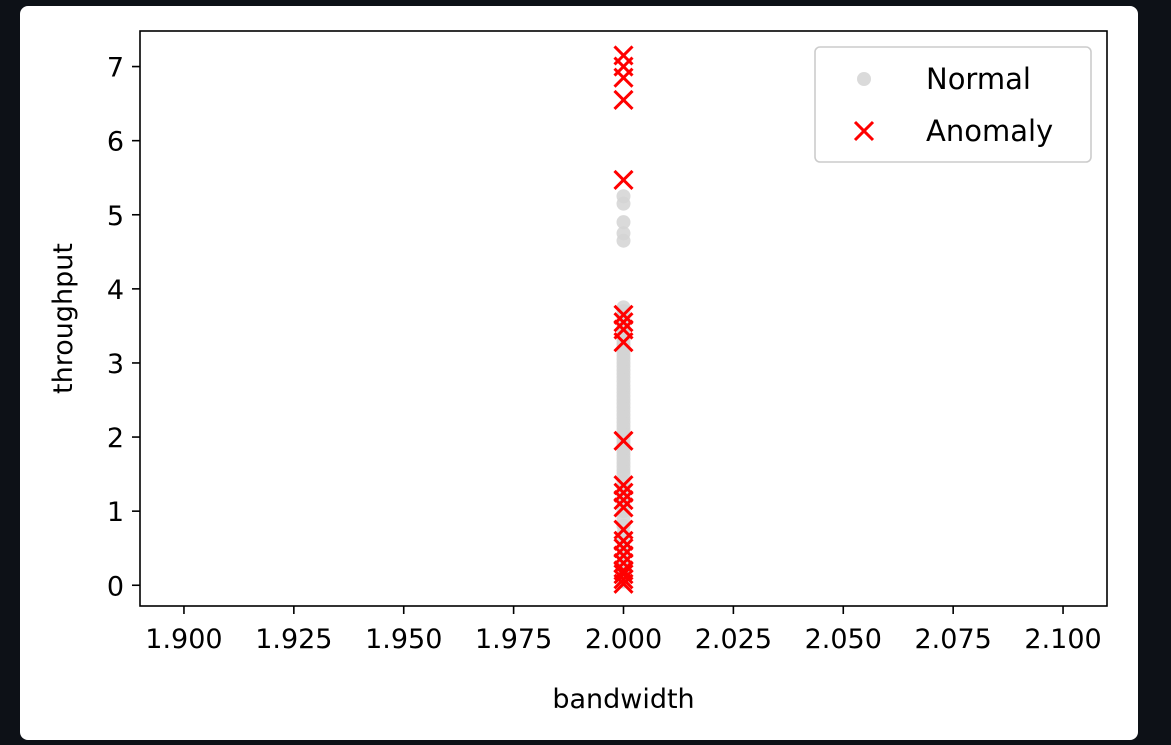 This screenshot has width=1171, height=745. What do you see at coordinates (293, 639) in the screenshot?
I see `x-tick-label: 1.925` at bounding box center [293, 639].